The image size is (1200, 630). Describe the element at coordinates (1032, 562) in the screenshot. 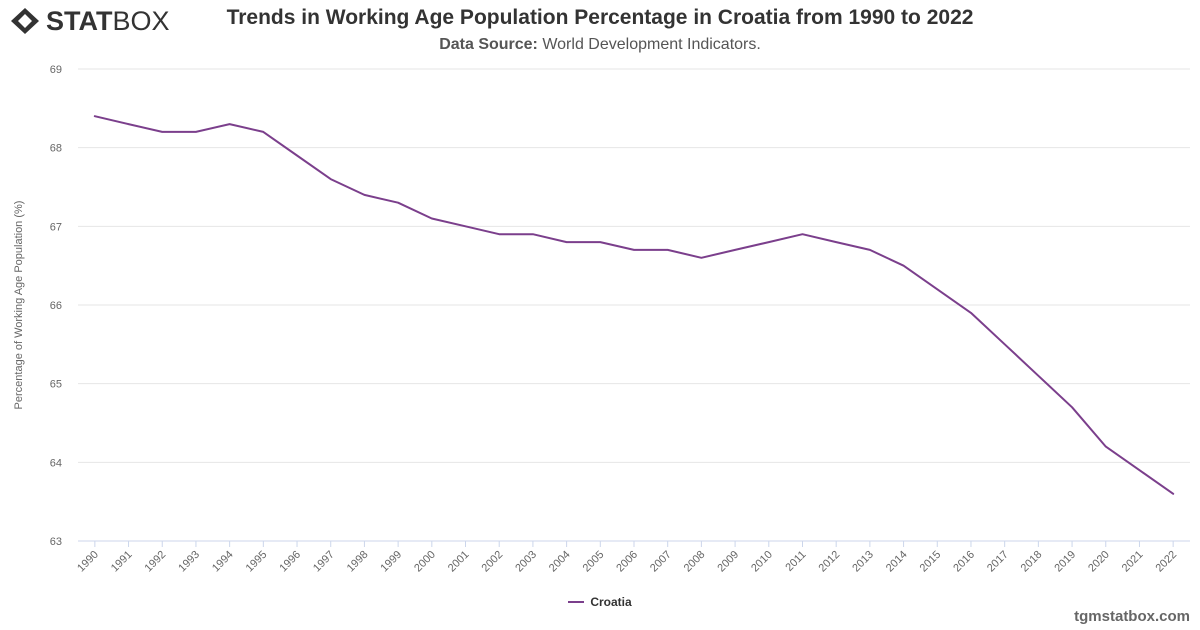

I see `x-tick-label: 2018` at that location.